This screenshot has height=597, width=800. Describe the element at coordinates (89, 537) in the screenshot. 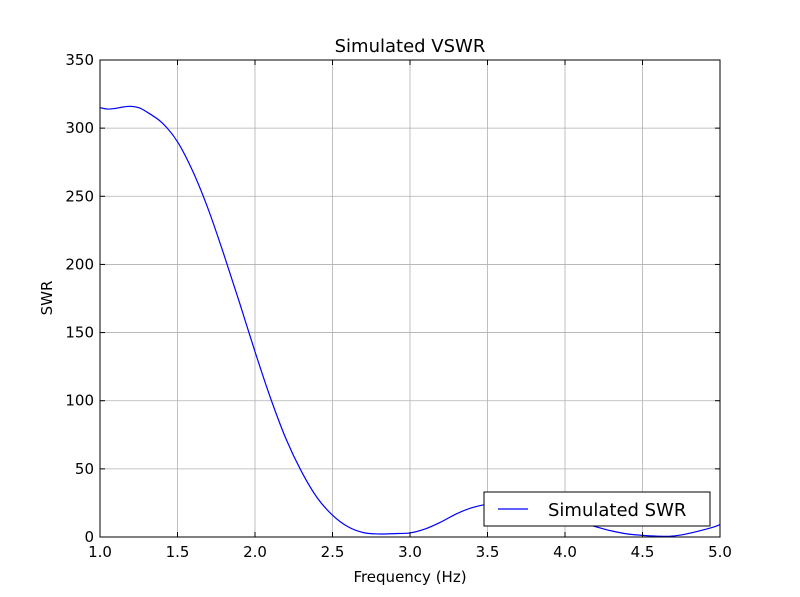

I see `y-tick-label: 0` at that location.